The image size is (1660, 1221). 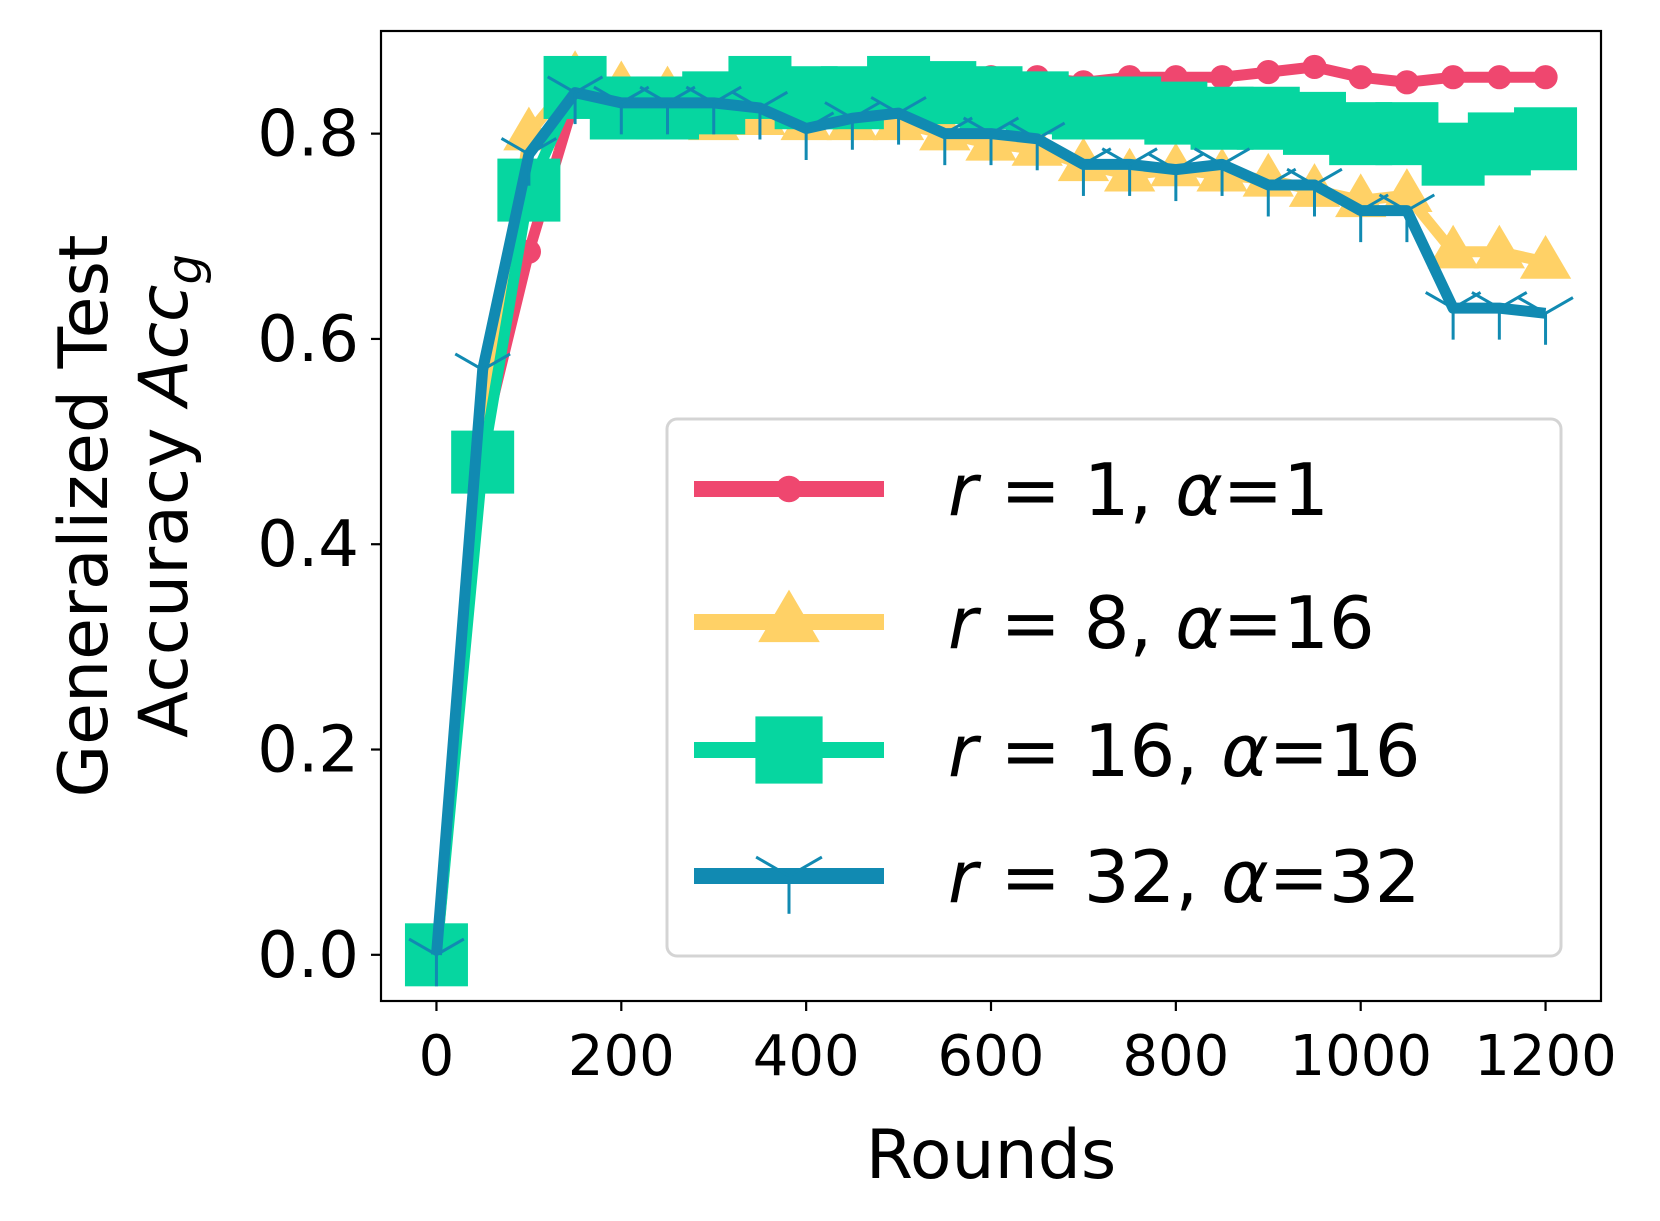 I want to click on x-axis: 0 200 400 600 800 1000 1200, so click(x=1018, y=1045).